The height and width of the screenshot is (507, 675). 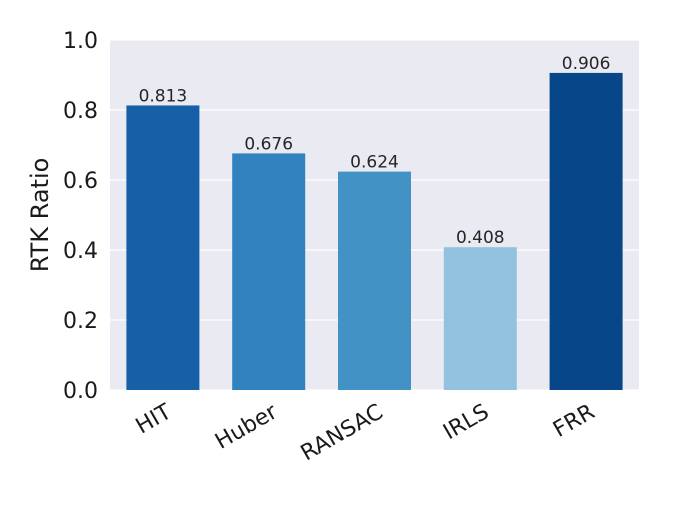 What do you see at coordinates (80, 181) in the screenshot?
I see `y-tick-label: 0.6` at bounding box center [80, 181].